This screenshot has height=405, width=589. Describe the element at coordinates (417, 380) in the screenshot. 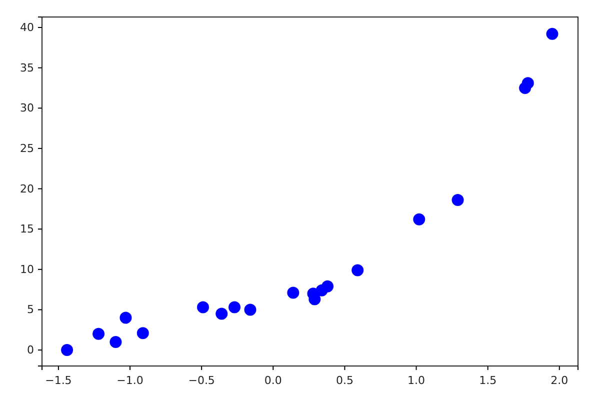

I see `x-tick-label: 1.0` at that location.